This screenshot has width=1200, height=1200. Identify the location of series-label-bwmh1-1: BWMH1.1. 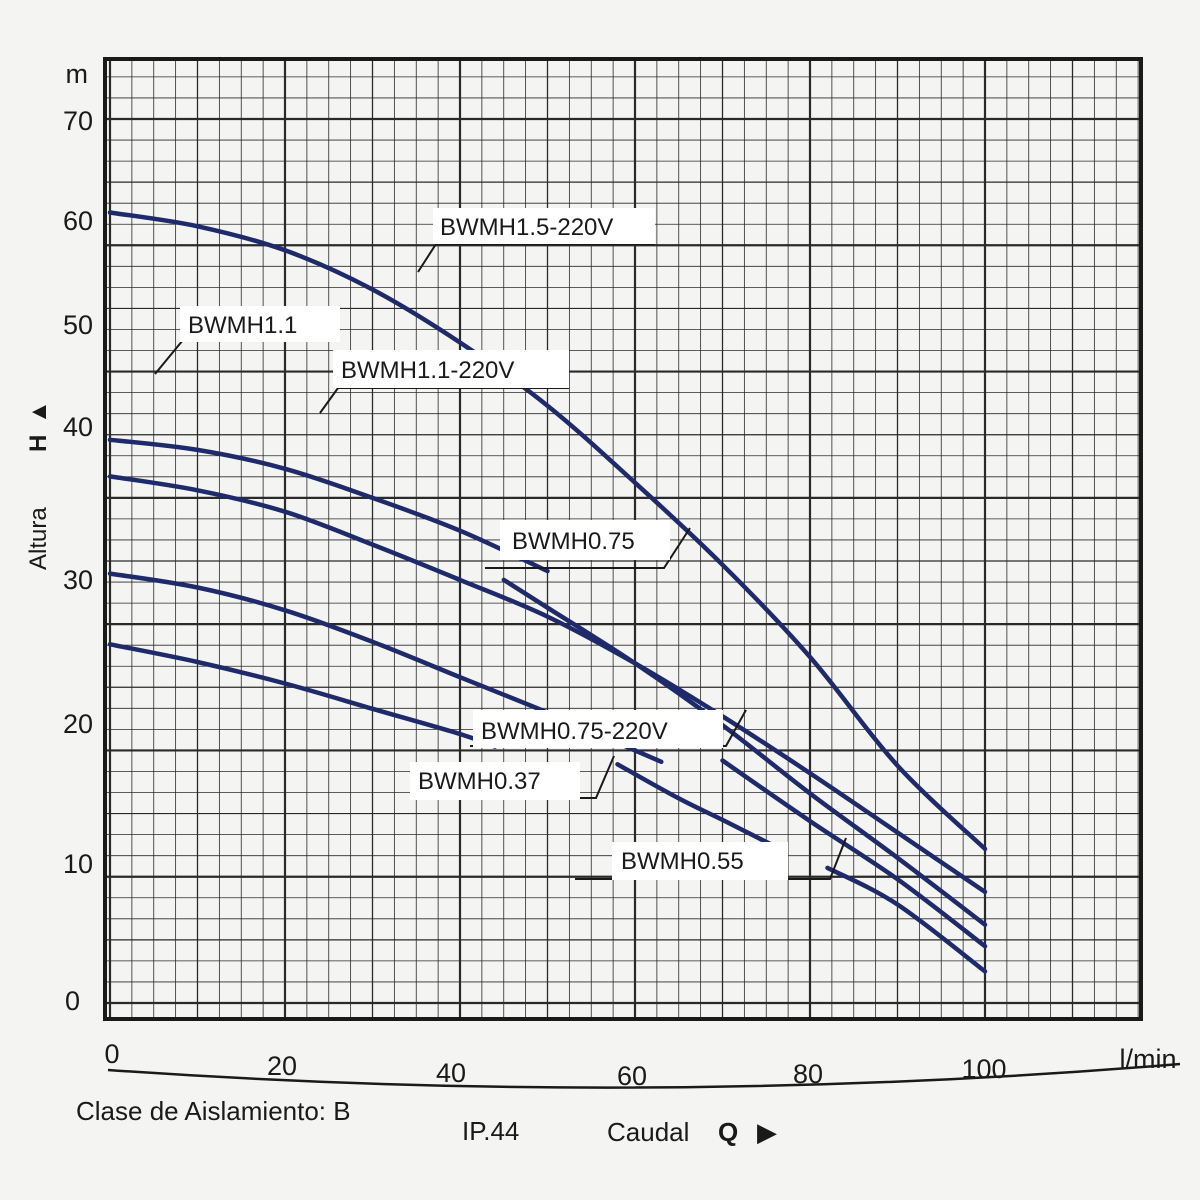
(242, 325).